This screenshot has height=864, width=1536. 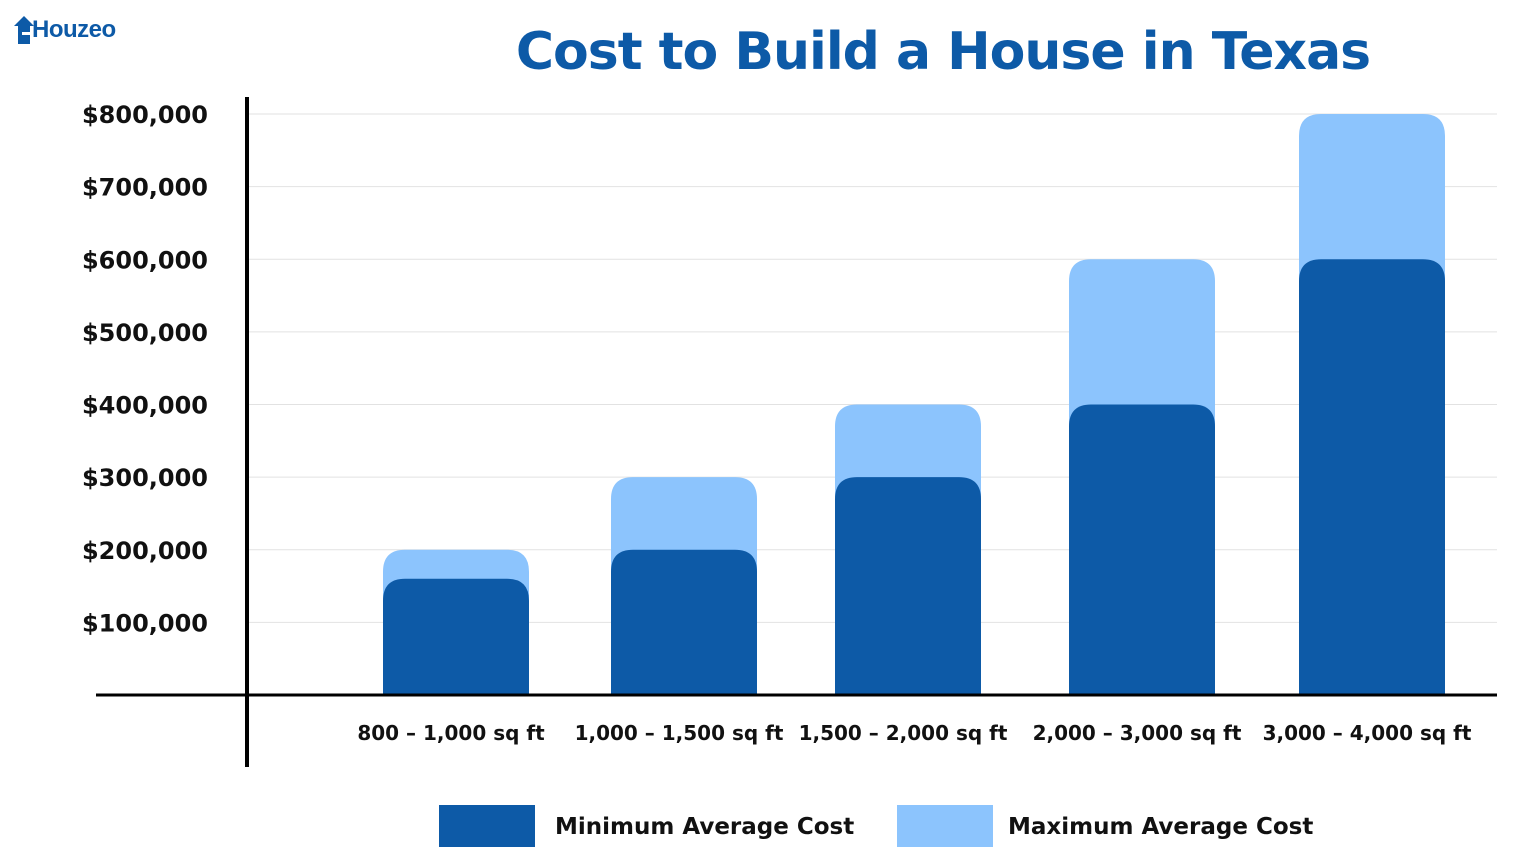 What do you see at coordinates (145, 623) in the screenshot?
I see `y-tick-label: $100,000` at bounding box center [145, 623].